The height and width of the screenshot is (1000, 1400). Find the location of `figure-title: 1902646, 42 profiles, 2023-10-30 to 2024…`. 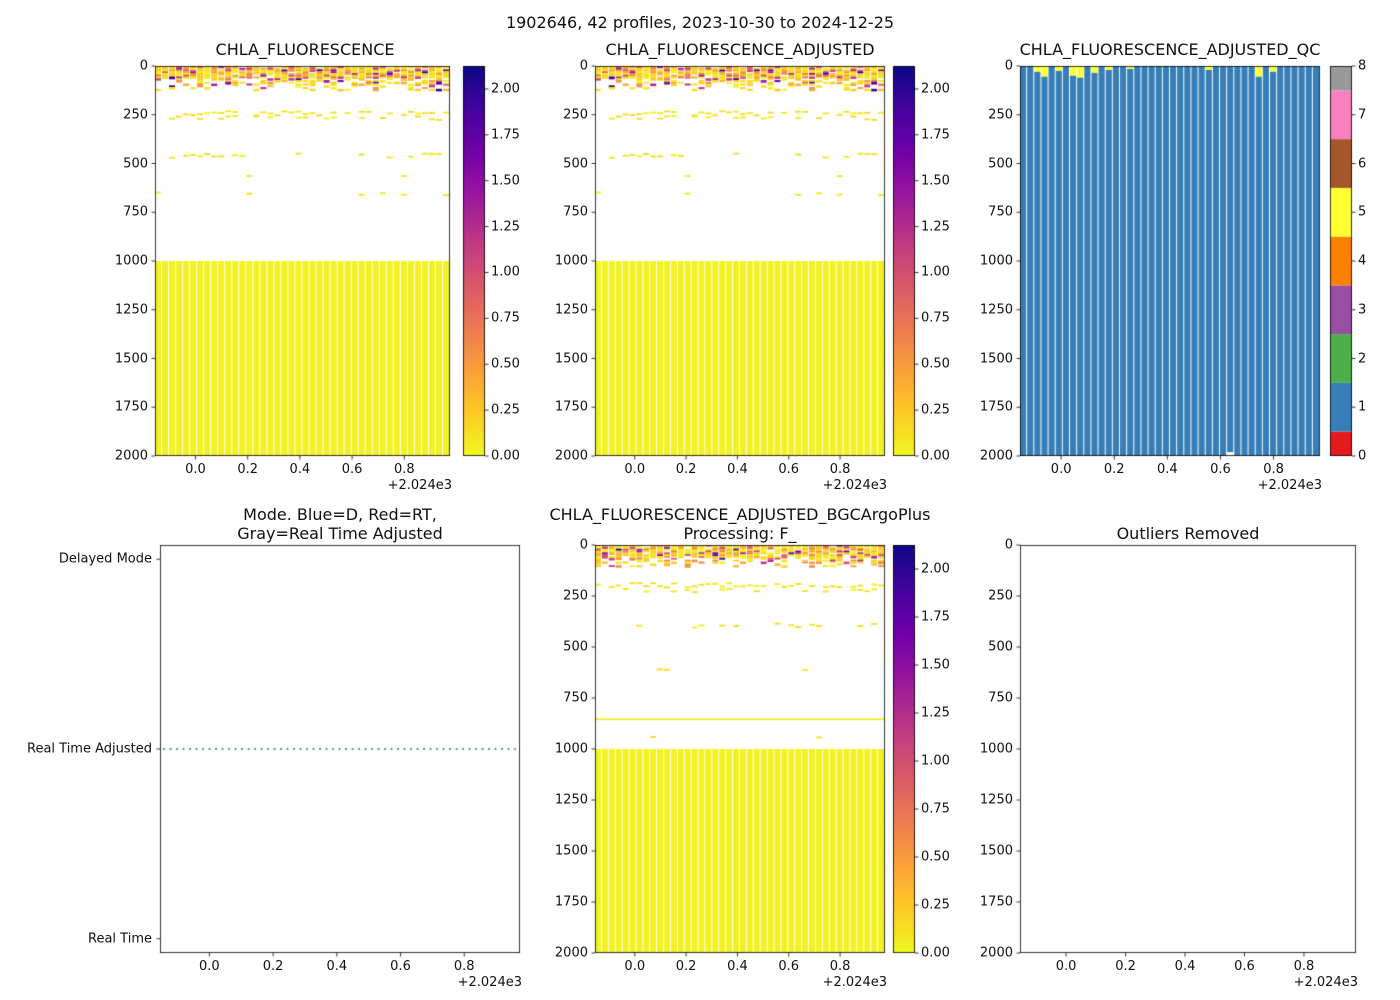

figure-title: 1902646, 42 profiles, 2023-10-30 to 2024… is located at coordinates (700, 22).